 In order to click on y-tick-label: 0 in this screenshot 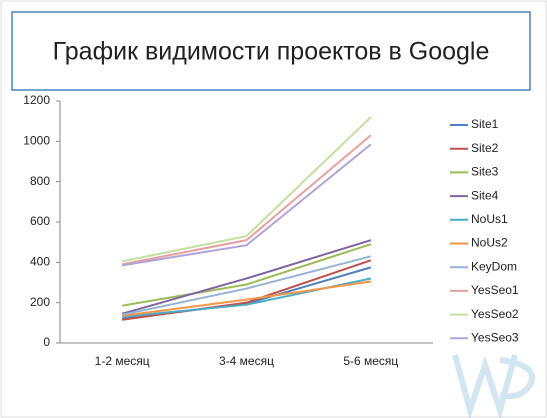, I will do `click(46, 342)`.